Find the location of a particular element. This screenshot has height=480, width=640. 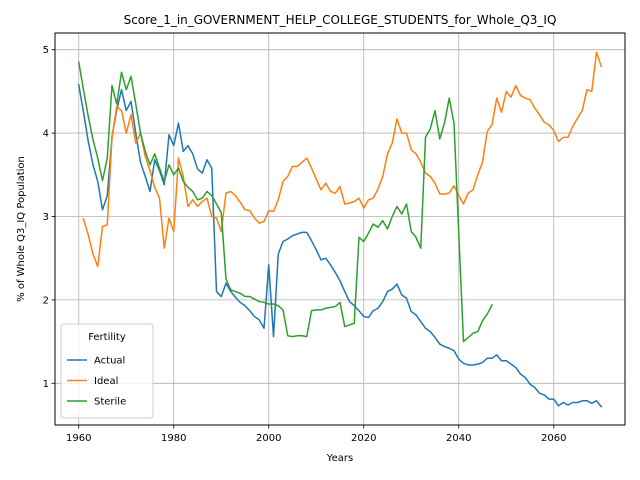

legend-box is located at coordinates (107, 371).